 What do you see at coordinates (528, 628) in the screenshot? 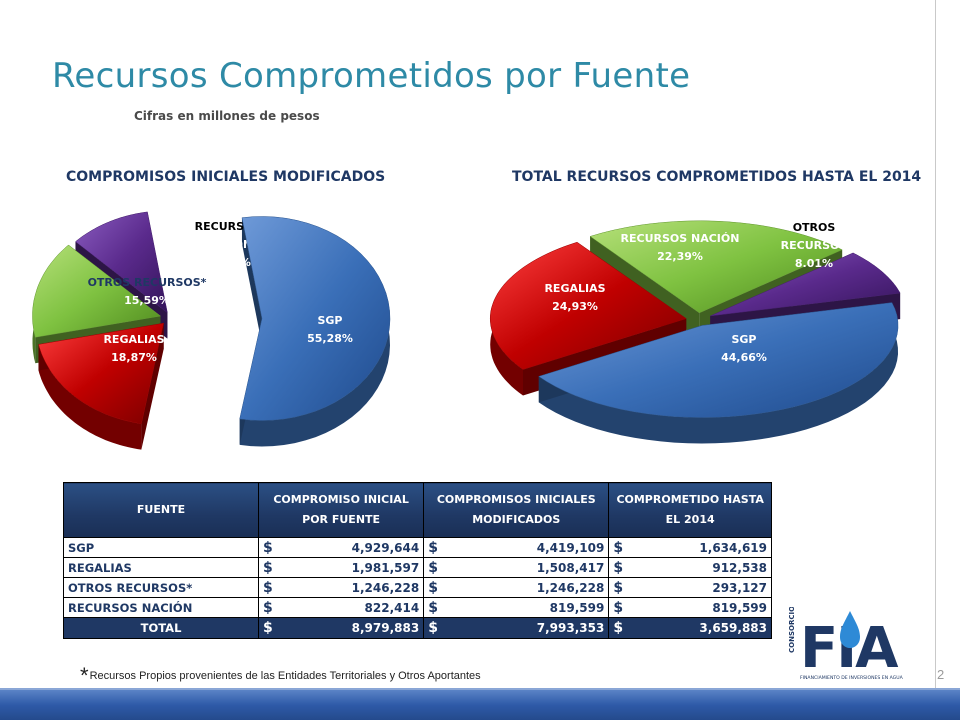
I see `total-value: 7,993,353` at bounding box center [528, 628].